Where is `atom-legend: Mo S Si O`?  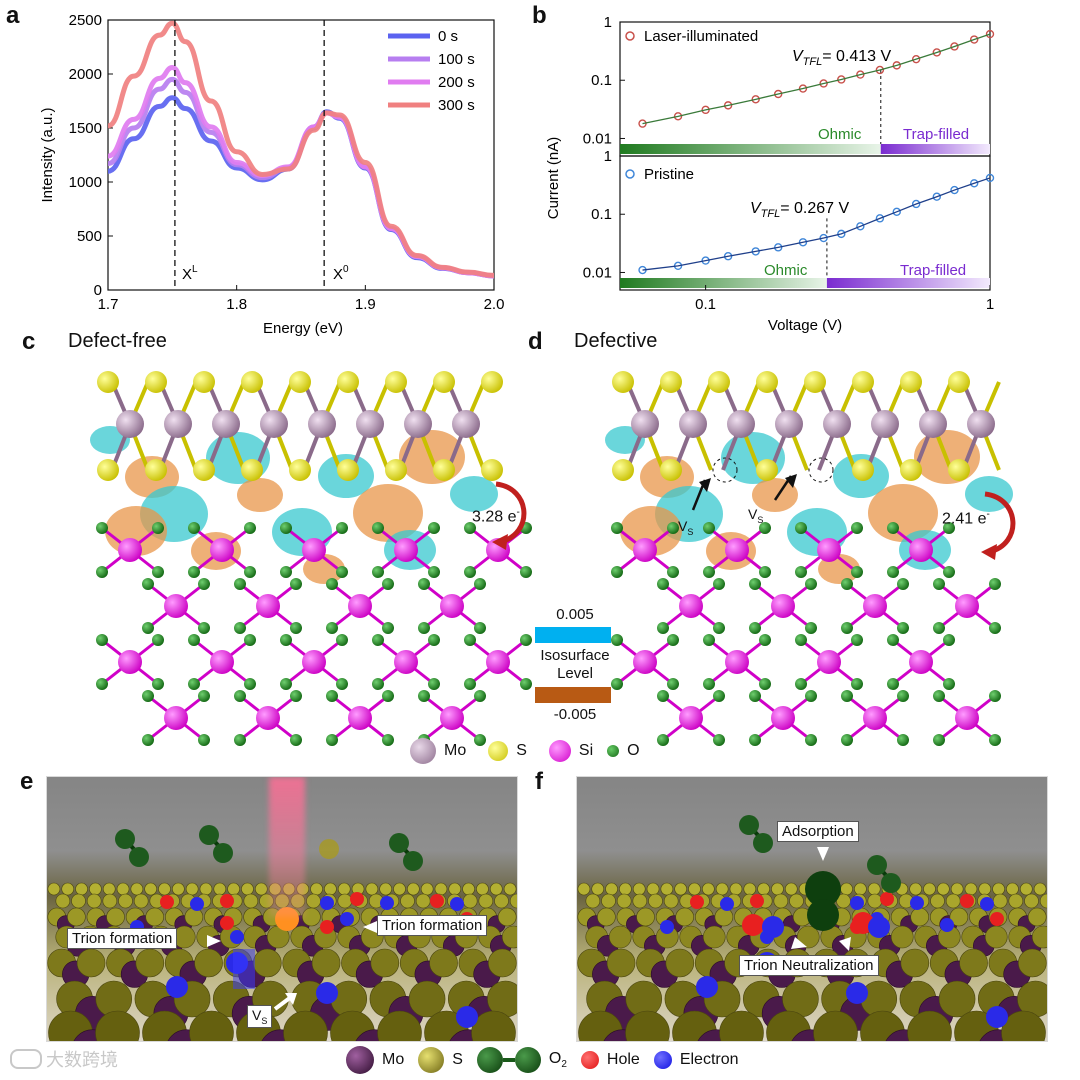 atom-legend: Mo S Si O is located at coordinates (525, 751).